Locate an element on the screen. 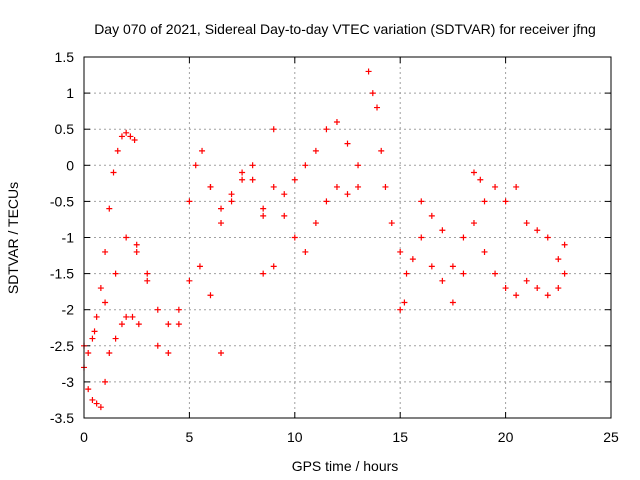  y-tick-label: -1.5 is located at coordinates (62, 274).